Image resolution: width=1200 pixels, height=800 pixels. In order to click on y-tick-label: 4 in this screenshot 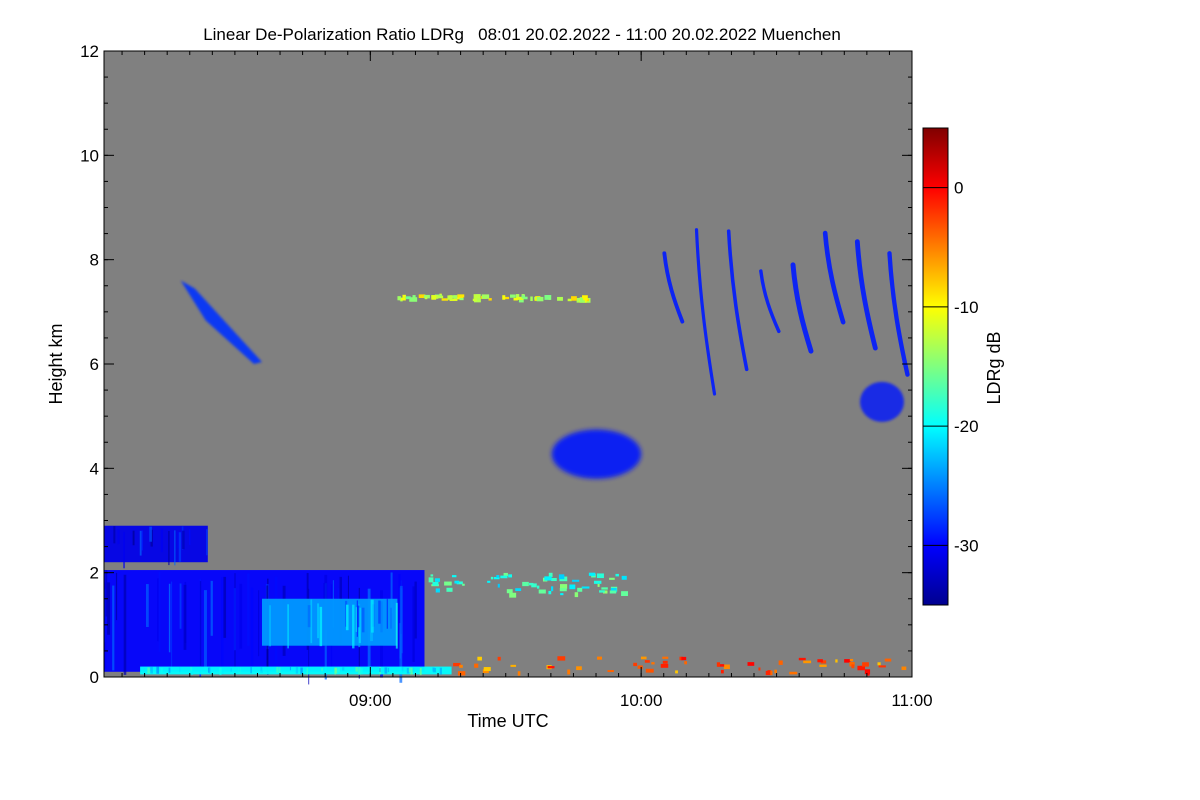, I will do `click(94, 468)`.